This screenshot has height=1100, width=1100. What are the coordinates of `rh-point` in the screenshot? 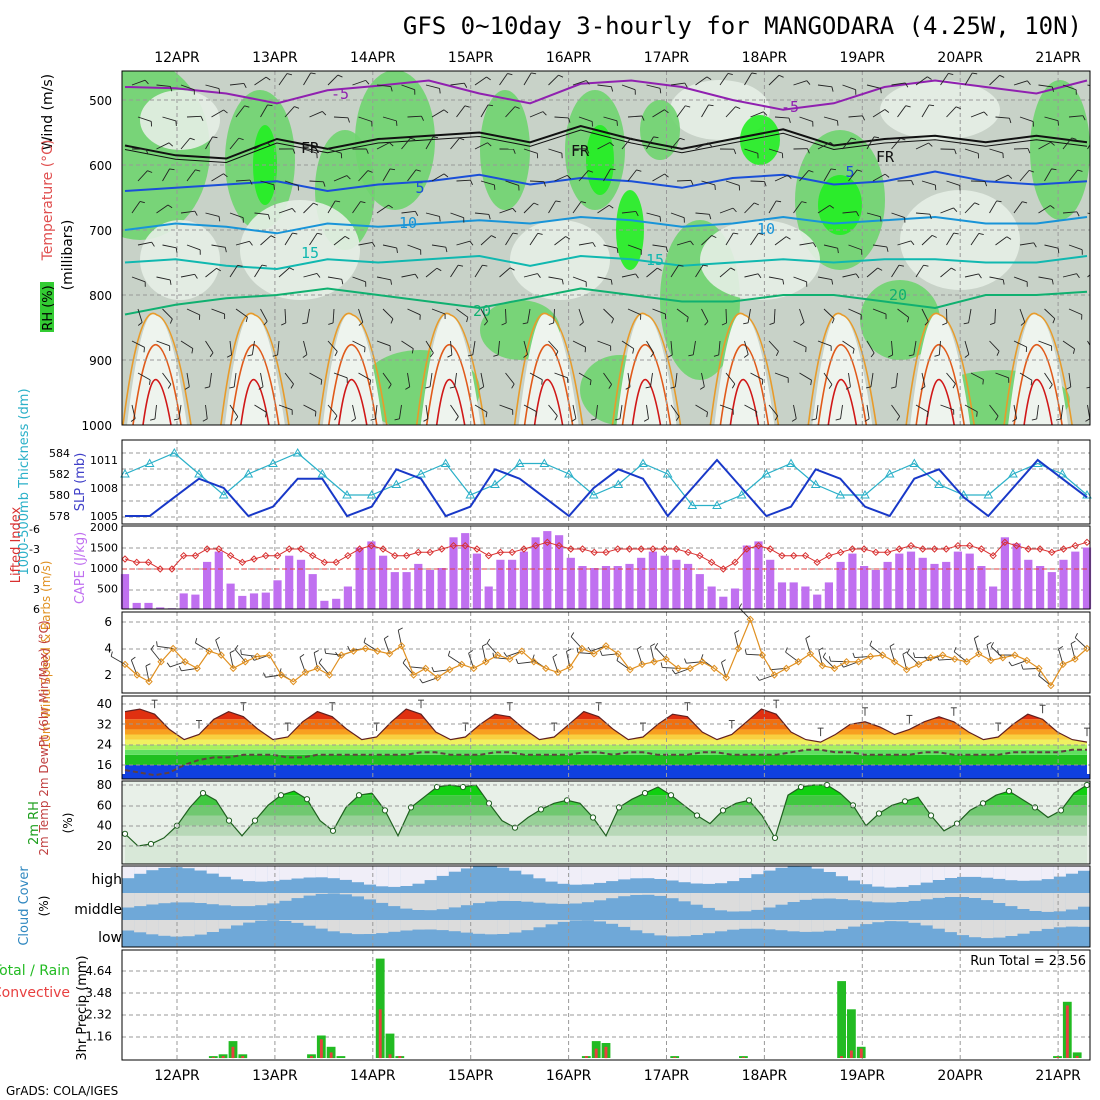 It's located at (151, 844).